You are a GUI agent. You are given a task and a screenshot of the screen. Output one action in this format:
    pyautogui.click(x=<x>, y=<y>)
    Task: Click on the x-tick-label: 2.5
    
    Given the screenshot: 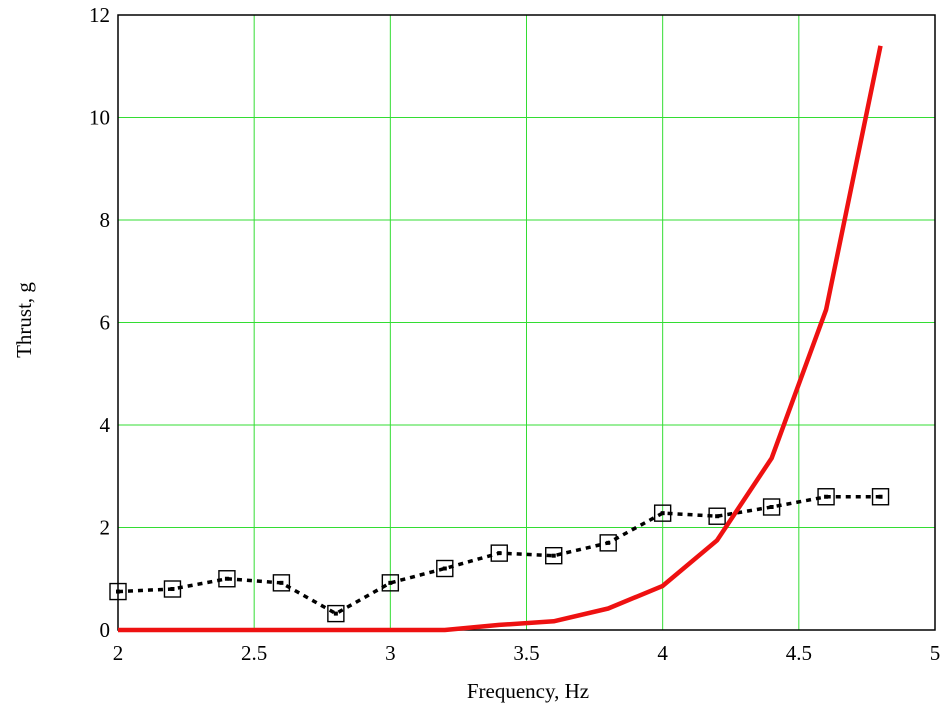 What is the action you would take?
    pyautogui.click(x=254, y=653)
    